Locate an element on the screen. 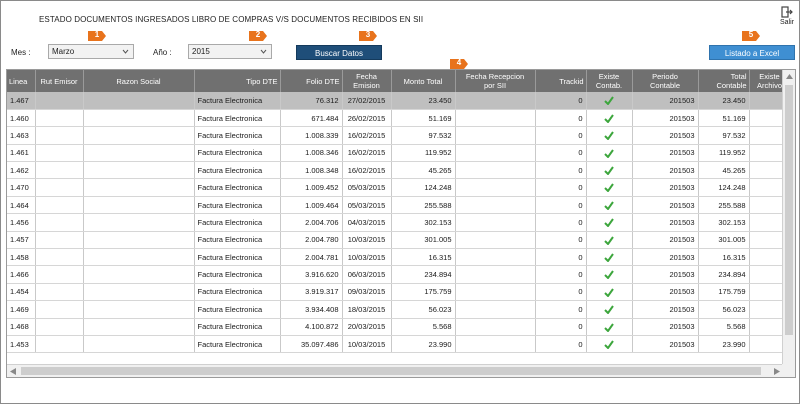 The width and height of the screenshot is (800, 404). column-header: Fecha Recepcion por SII is located at coordinates (495, 81).